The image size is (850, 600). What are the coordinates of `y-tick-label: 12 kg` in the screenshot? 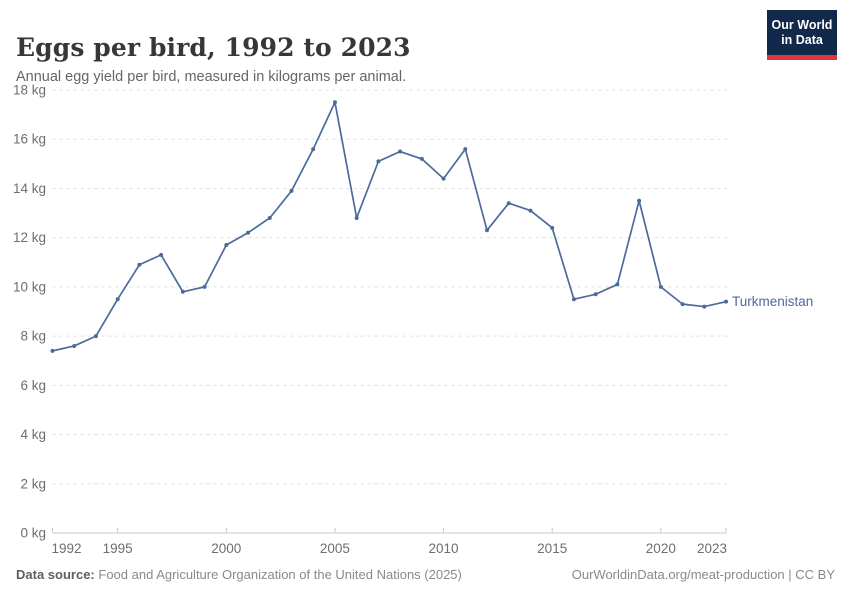 It's located at (29, 237).